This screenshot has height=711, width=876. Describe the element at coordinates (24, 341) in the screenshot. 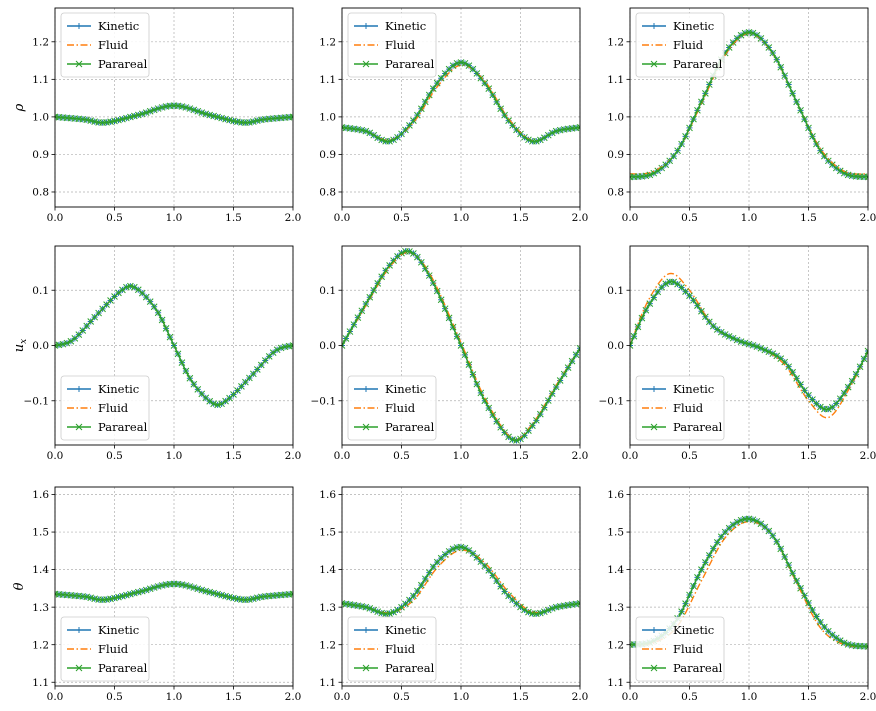

I see `y-axis-label-subscript: x` at that location.